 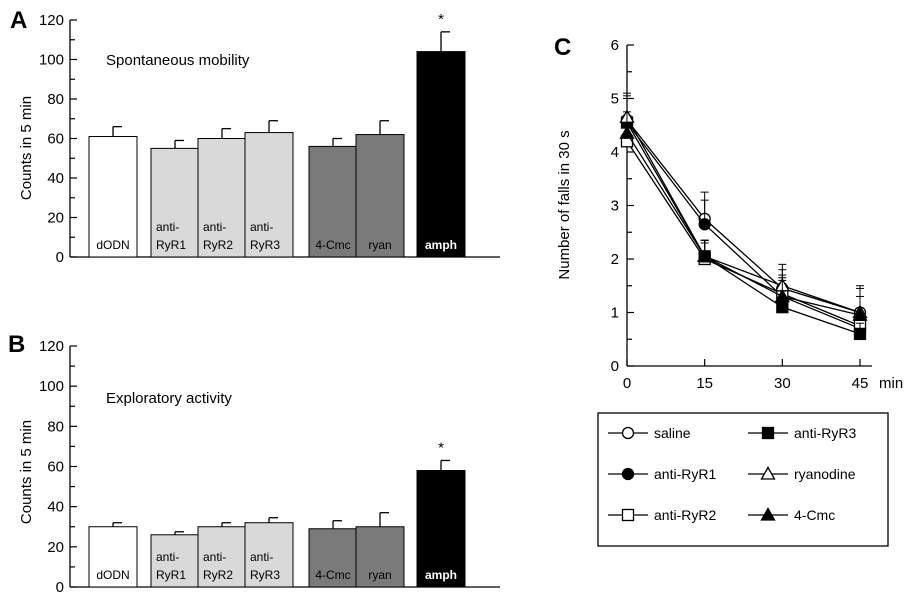 I want to click on panel-c-point-anti-ryr1, so click(x=704, y=224).